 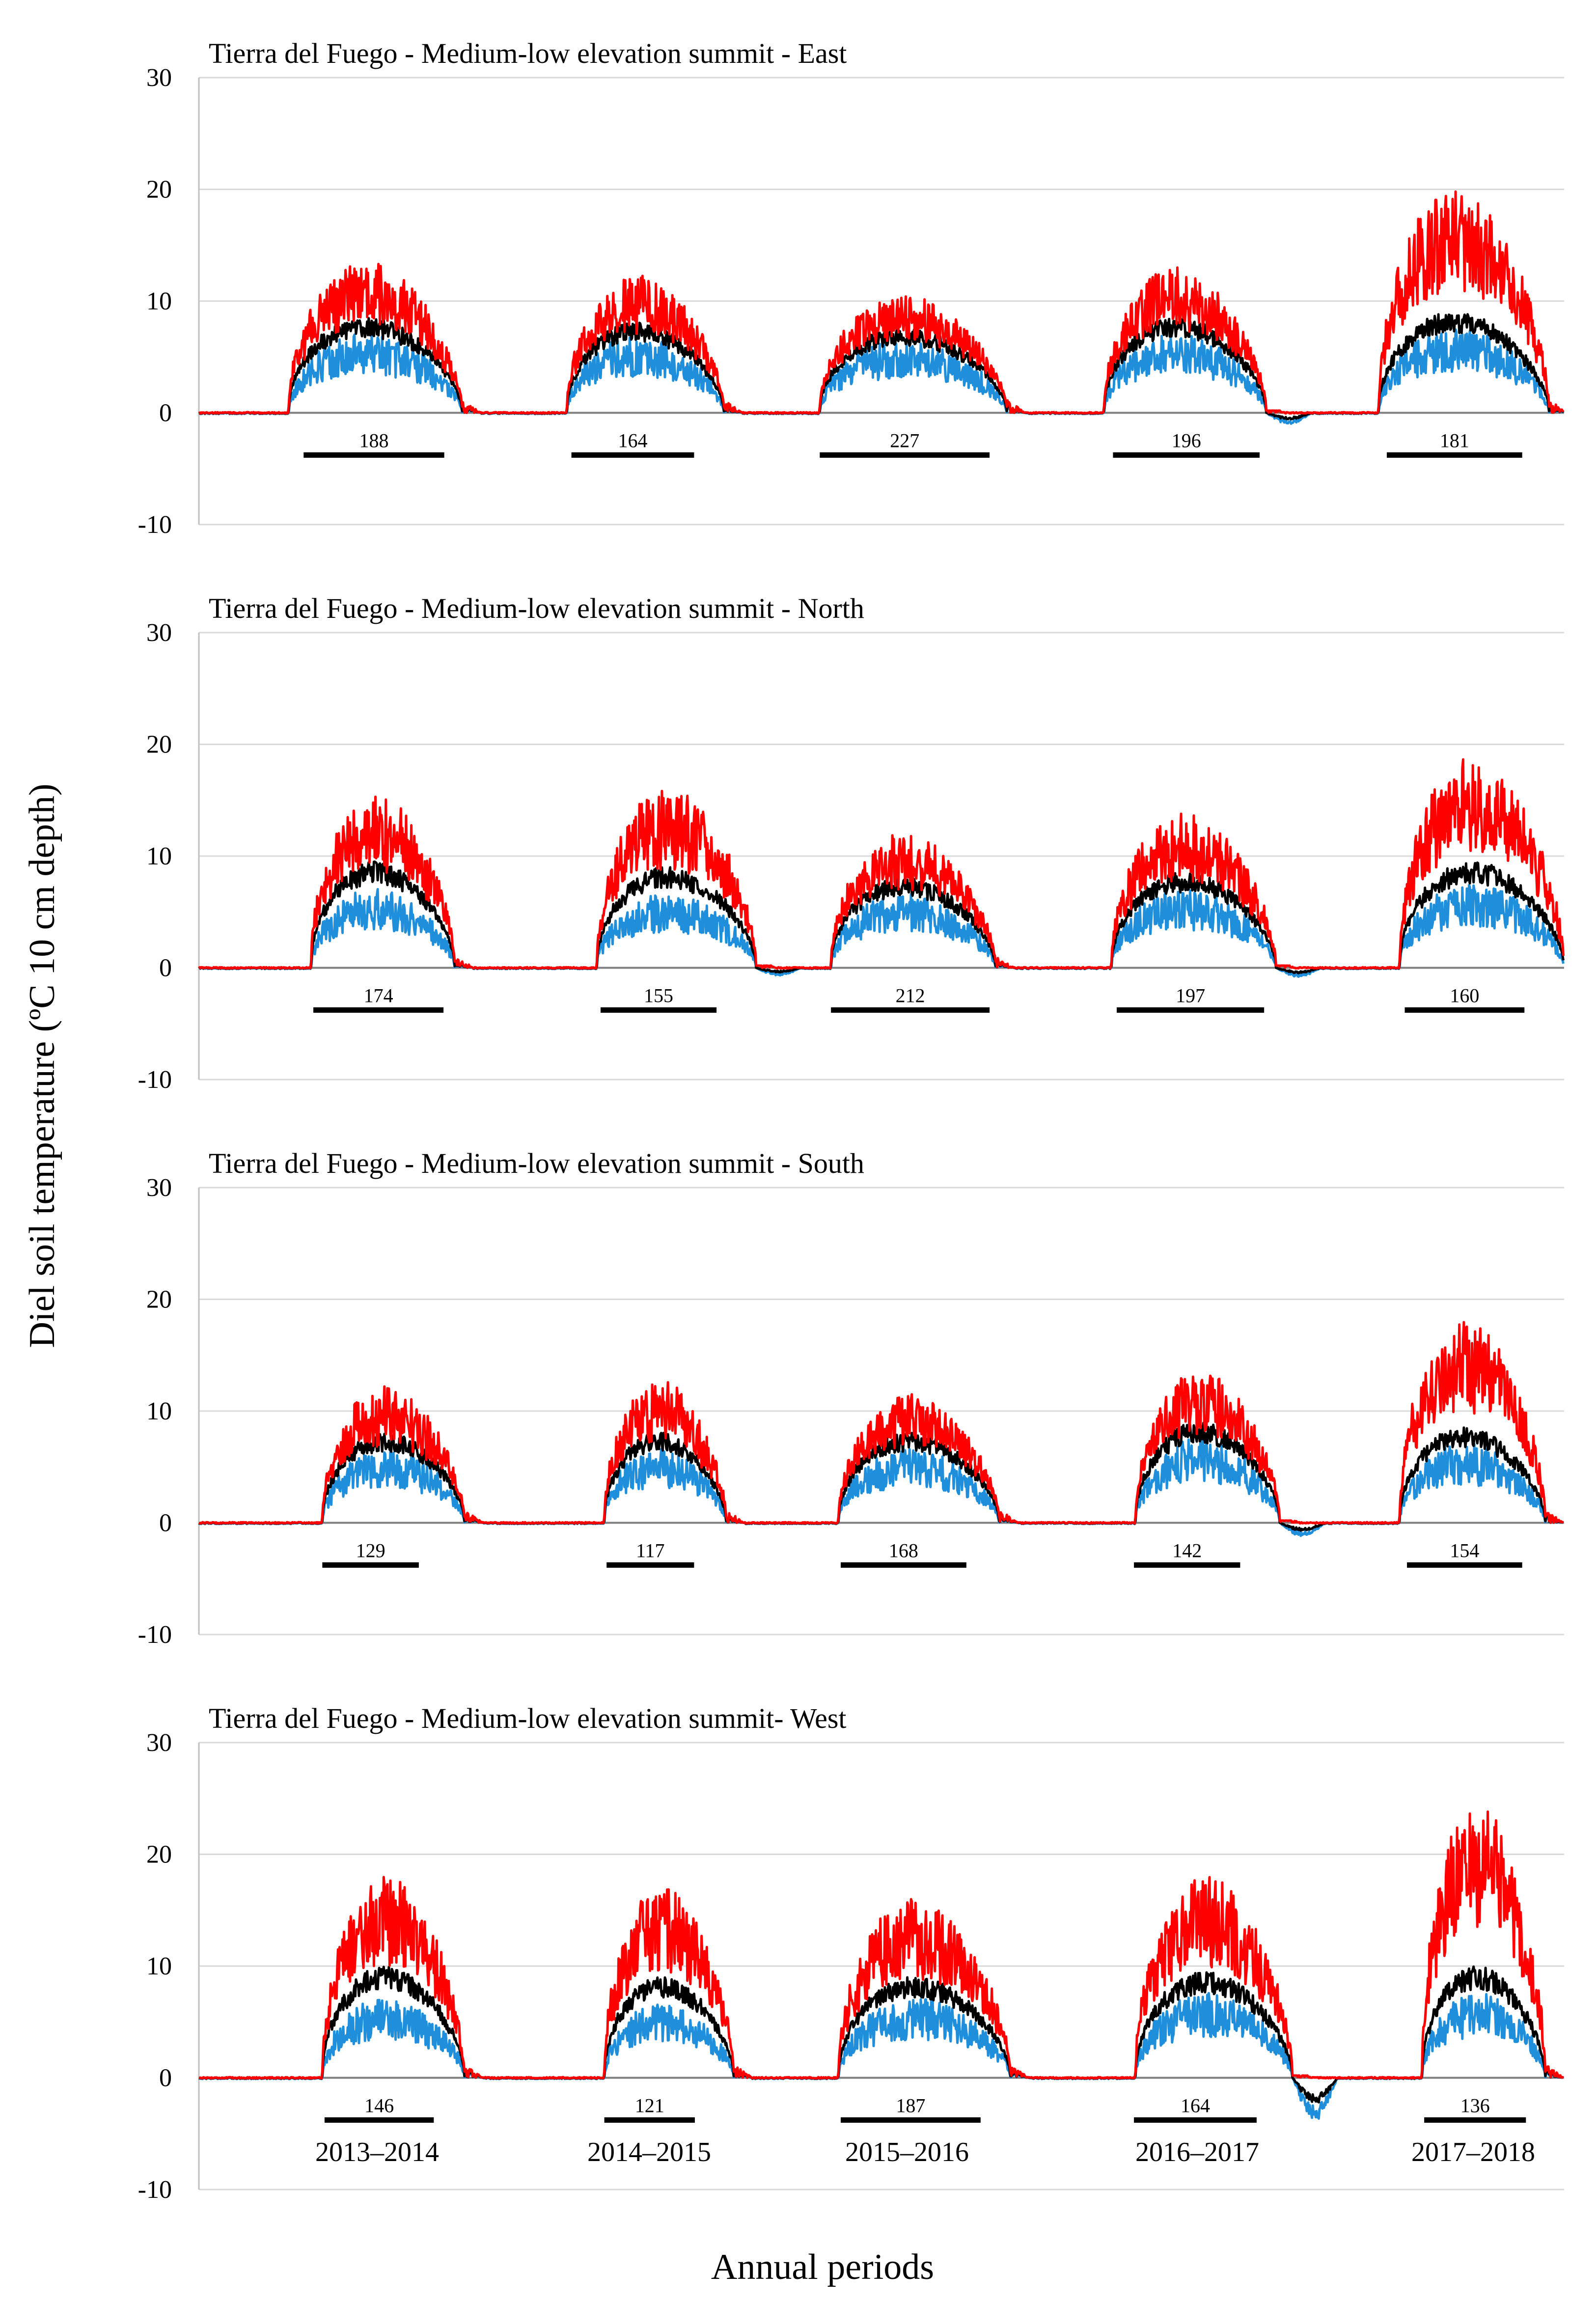 I want to click on duration-label: 197, so click(x=1191, y=996).